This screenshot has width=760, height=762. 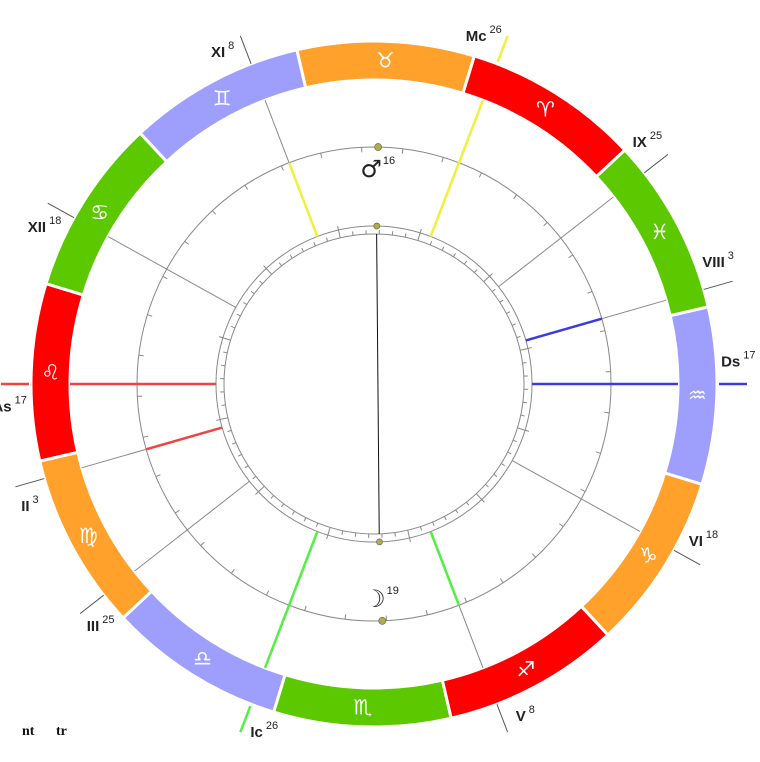 What do you see at coordinates (713, 262) in the screenshot?
I see `house-name: VIII` at bounding box center [713, 262].